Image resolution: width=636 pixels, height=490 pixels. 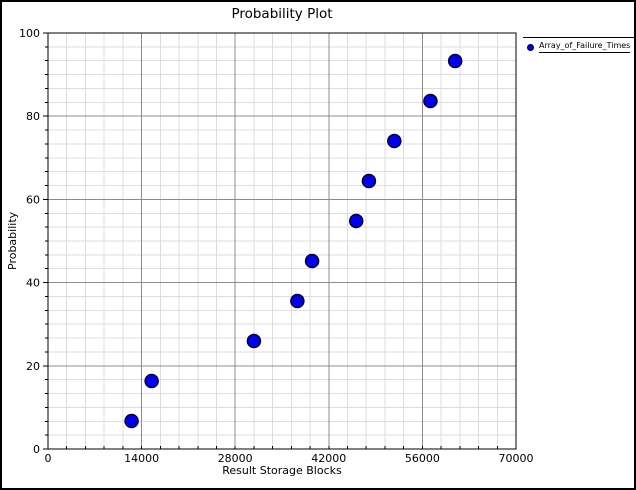 What do you see at coordinates (36, 449) in the screenshot?
I see `y-tick-label: 0` at bounding box center [36, 449].